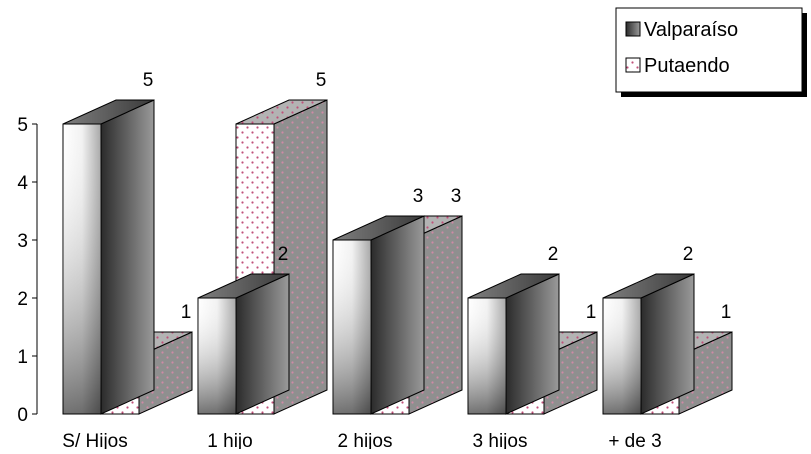  I want to click on y-tick-label: 5, so click(22, 125).